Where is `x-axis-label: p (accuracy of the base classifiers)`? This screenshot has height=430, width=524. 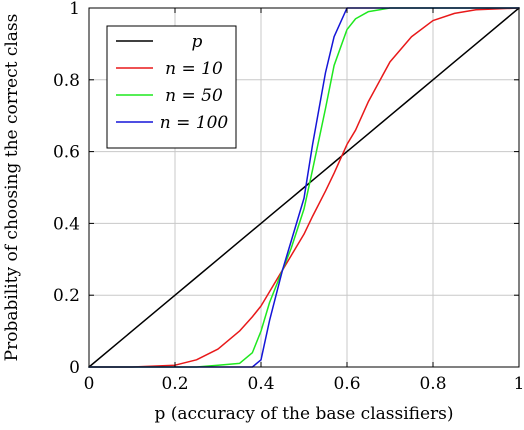 x-axis-label: p (accuracy of the base classifiers) is located at coordinates (303, 414).